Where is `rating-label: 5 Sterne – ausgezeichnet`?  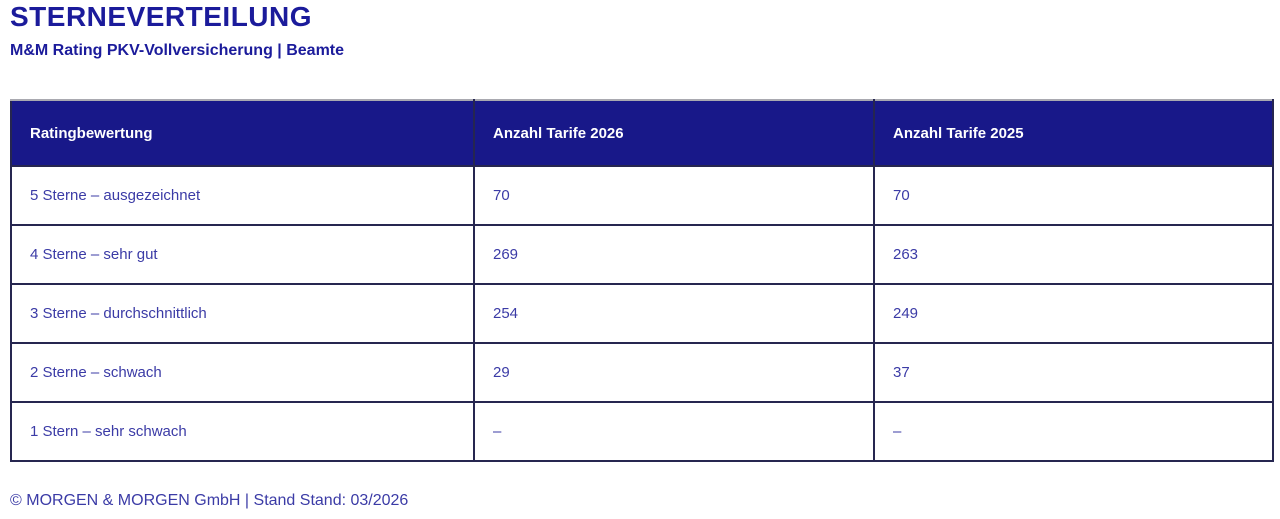 rating-label: 5 Sterne – ausgezeichnet is located at coordinates (242, 195).